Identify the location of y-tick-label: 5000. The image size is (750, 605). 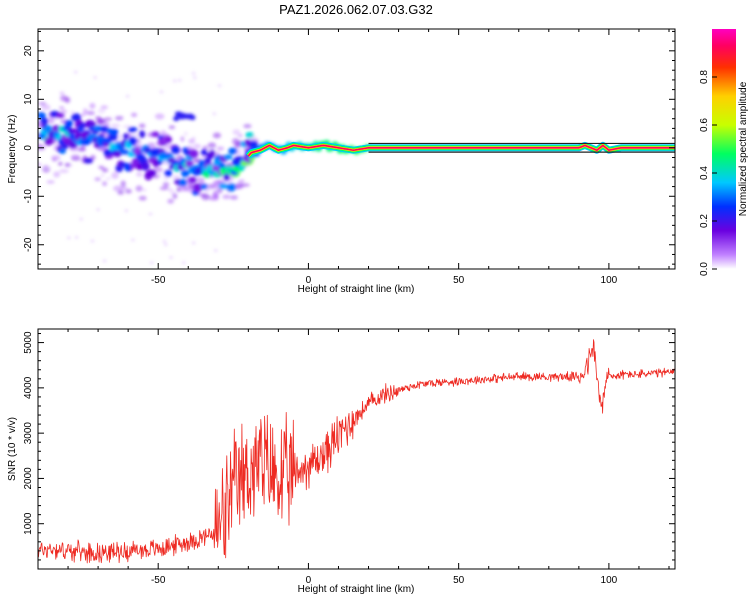
(28, 342).